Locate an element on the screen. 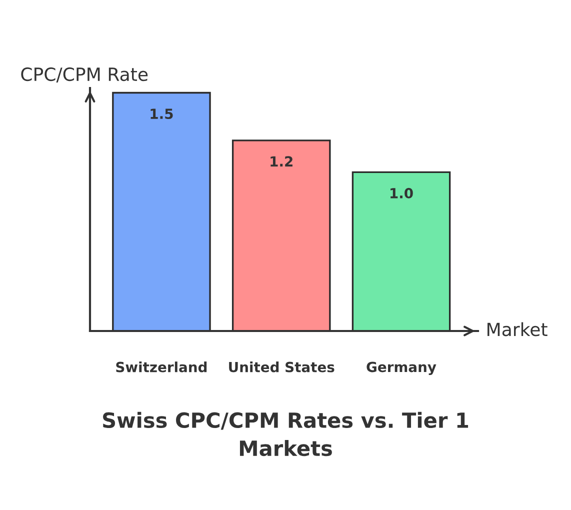 This screenshot has width=571, height=510. x-tick-label: Germany is located at coordinates (401, 368).